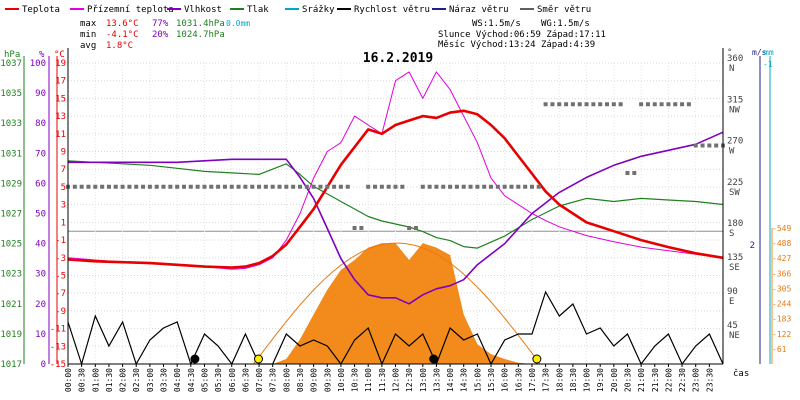 Image resolution: width=800 pixels, height=400 pixels. What do you see at coordinates (63, 153) in the screenshot?
I see `temperature-tick-label: 9` at bounding box center [63, 153].